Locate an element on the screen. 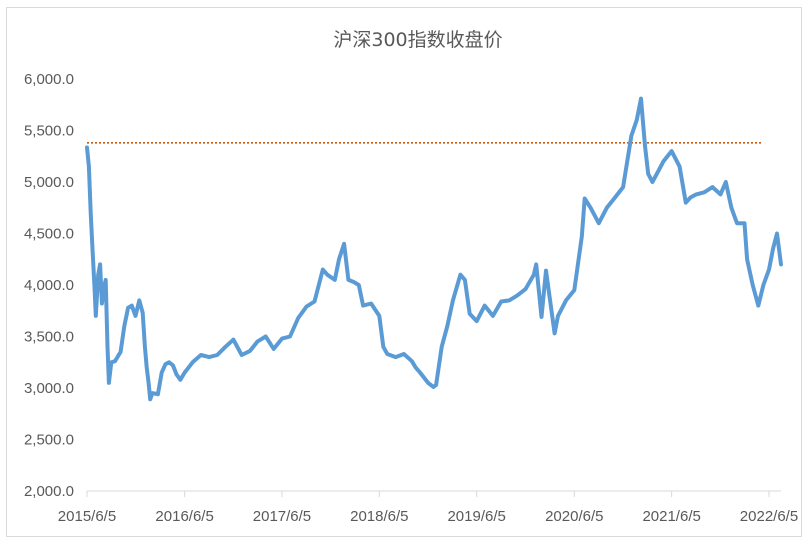 Image resolution: width=810 pixels, height=547 pixels. x-tick-label: 2016/6/5 is located at coordinates (184, 516).